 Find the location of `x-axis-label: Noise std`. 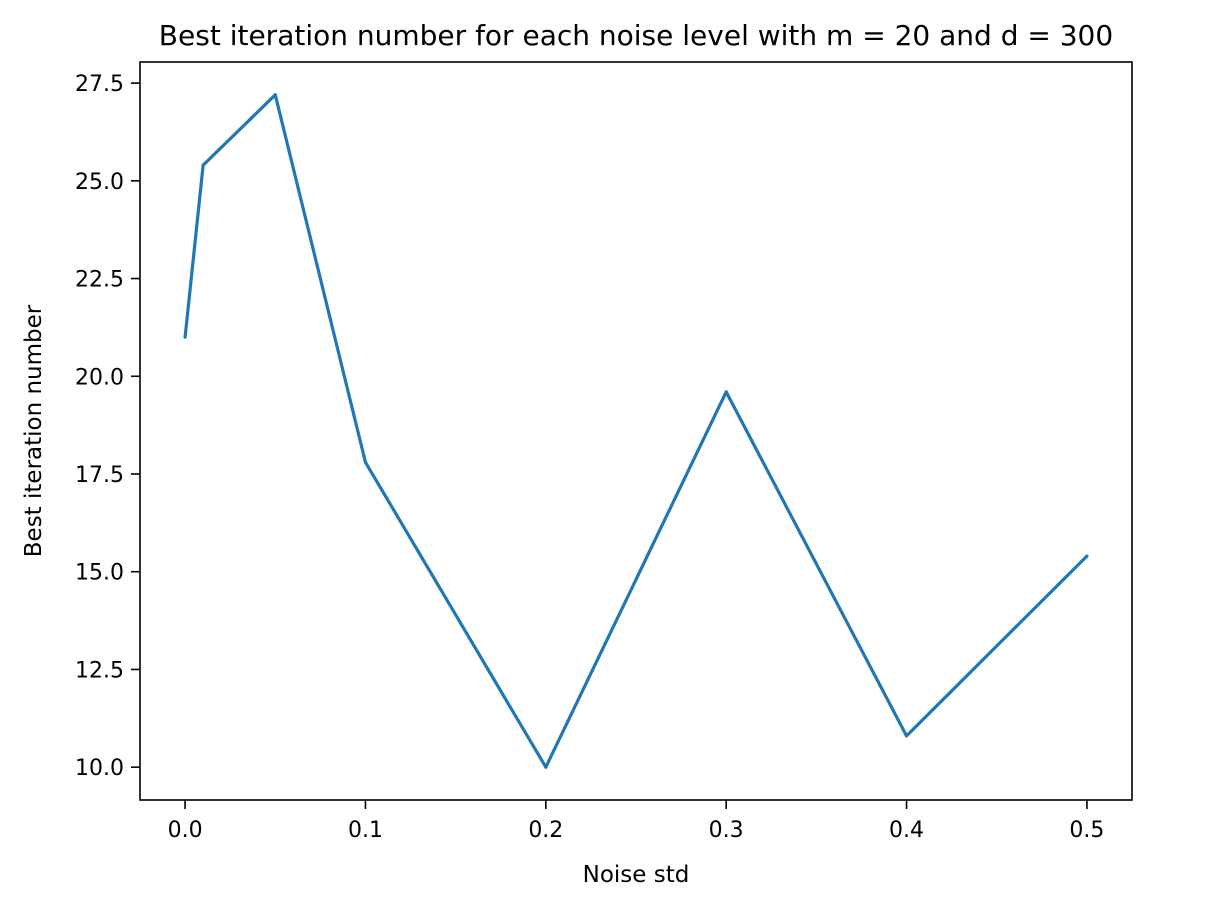

x-axis-label: Noise std is located at coordinates (636, 875).